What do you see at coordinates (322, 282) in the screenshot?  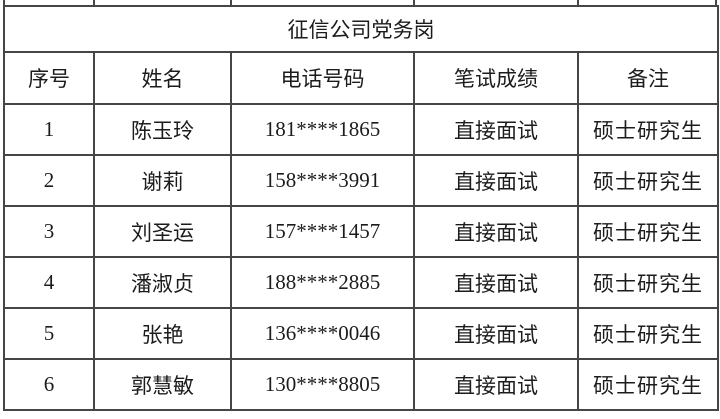 I see `cell-phone: 188****2885` at bounding box center [322, 282].